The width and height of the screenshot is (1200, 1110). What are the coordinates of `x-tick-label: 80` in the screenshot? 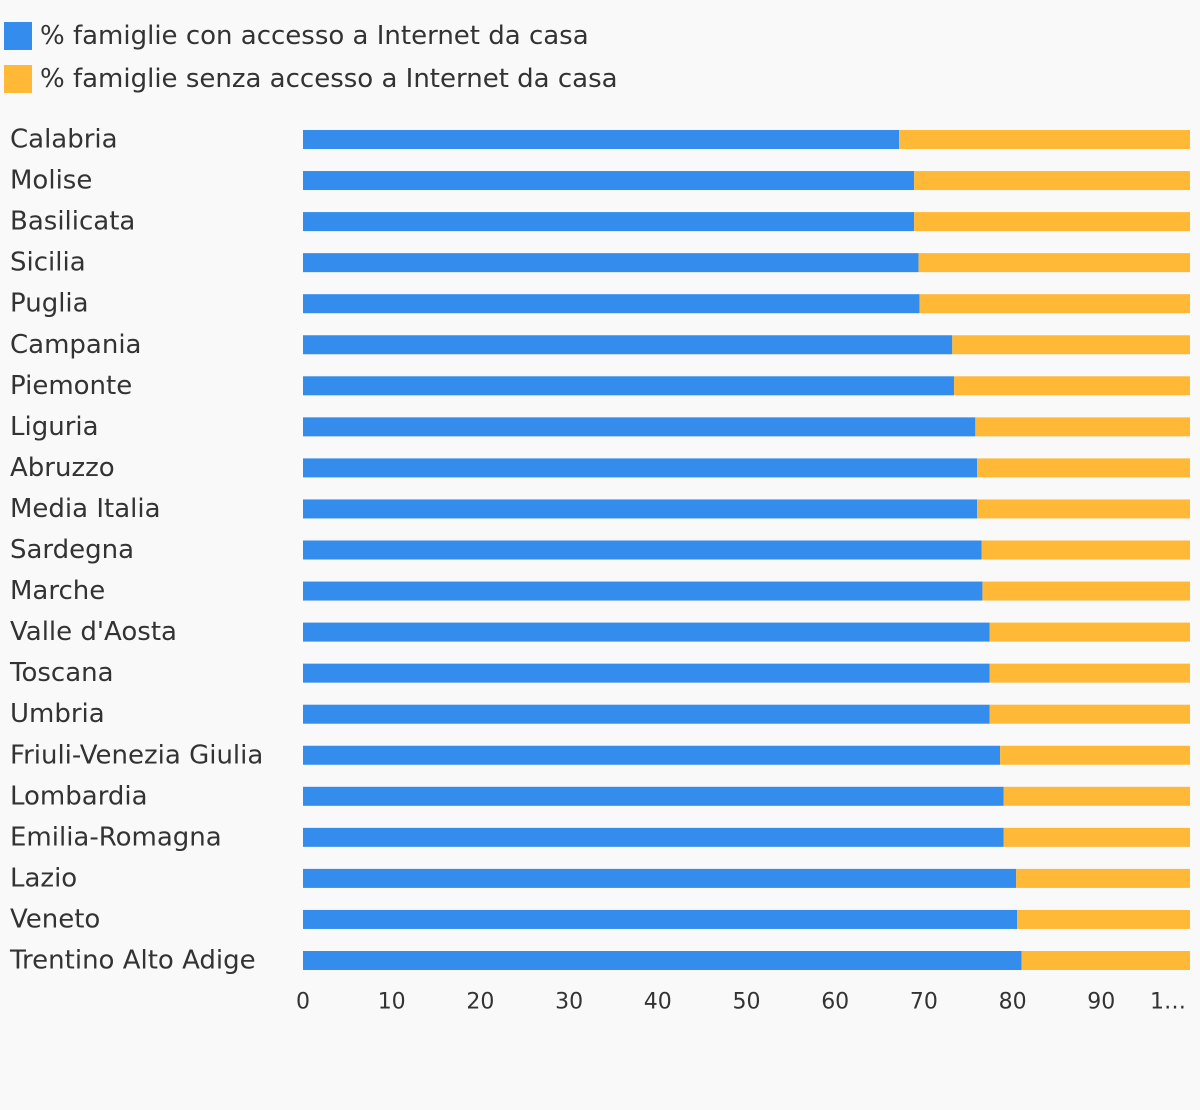 It's located at (1013, 1002).